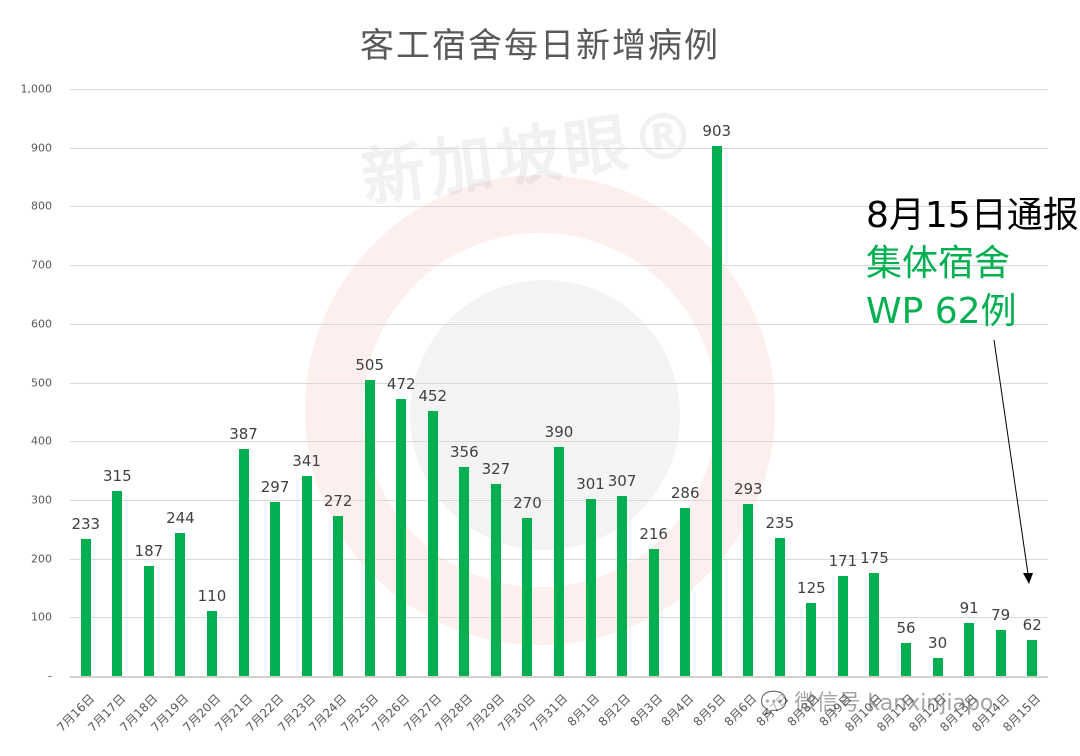 Image resolution: width=1080 pixels, height=756 pixels. What do you see at coordinates (41, 324) in the screenshot?
I see `y-tick-label: 600` at bounding box center [41, 324].